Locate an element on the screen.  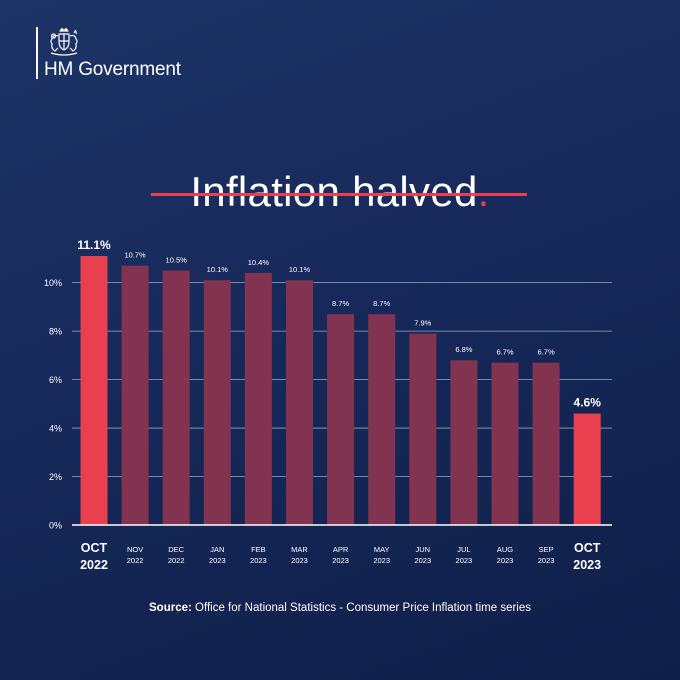
y-tick-label: 2% is located at coordinates (55, 477).